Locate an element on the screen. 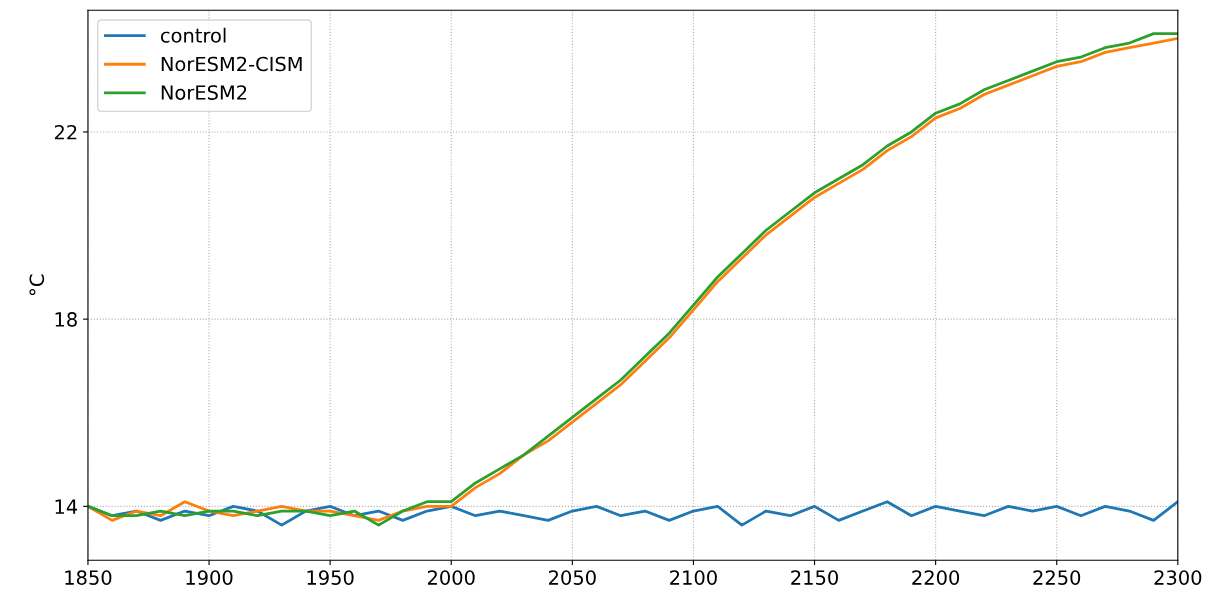 Image resolution: width=1213 pixels, height=603 pixels. legend-label: NorESM2-CISM is located at coordinates (231, 64).